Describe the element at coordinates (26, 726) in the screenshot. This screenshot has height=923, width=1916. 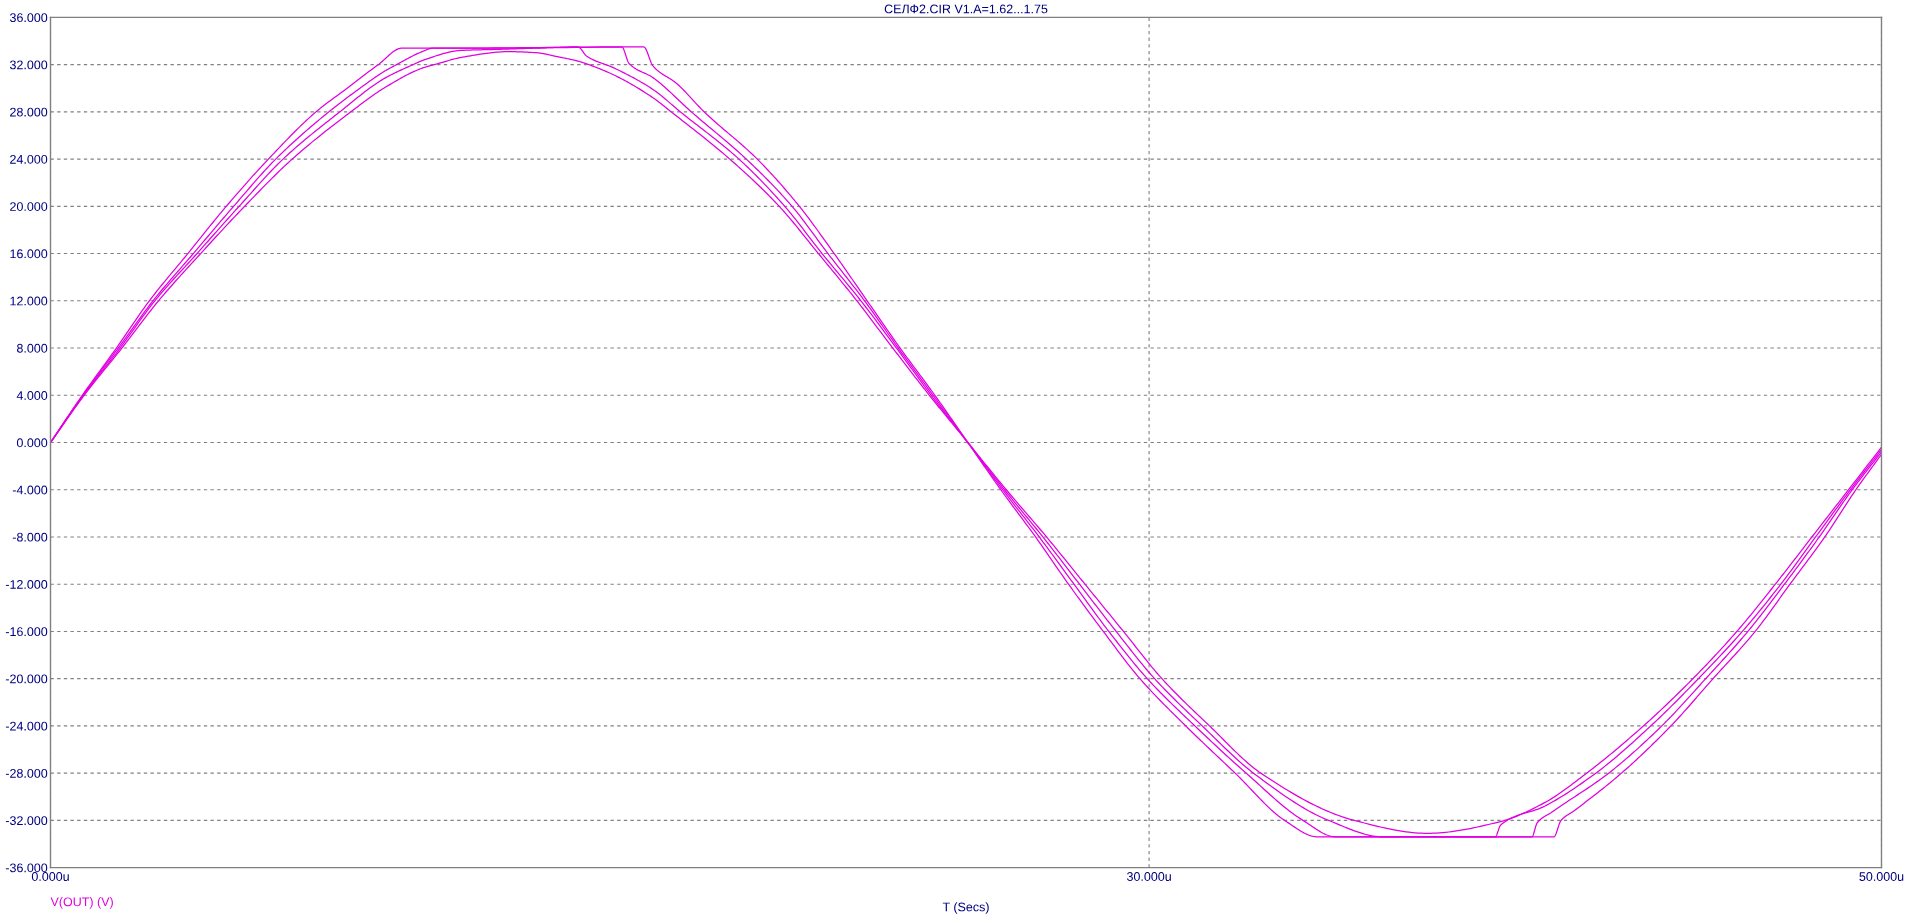
I see `y-tick-label: -24.000` at that location.